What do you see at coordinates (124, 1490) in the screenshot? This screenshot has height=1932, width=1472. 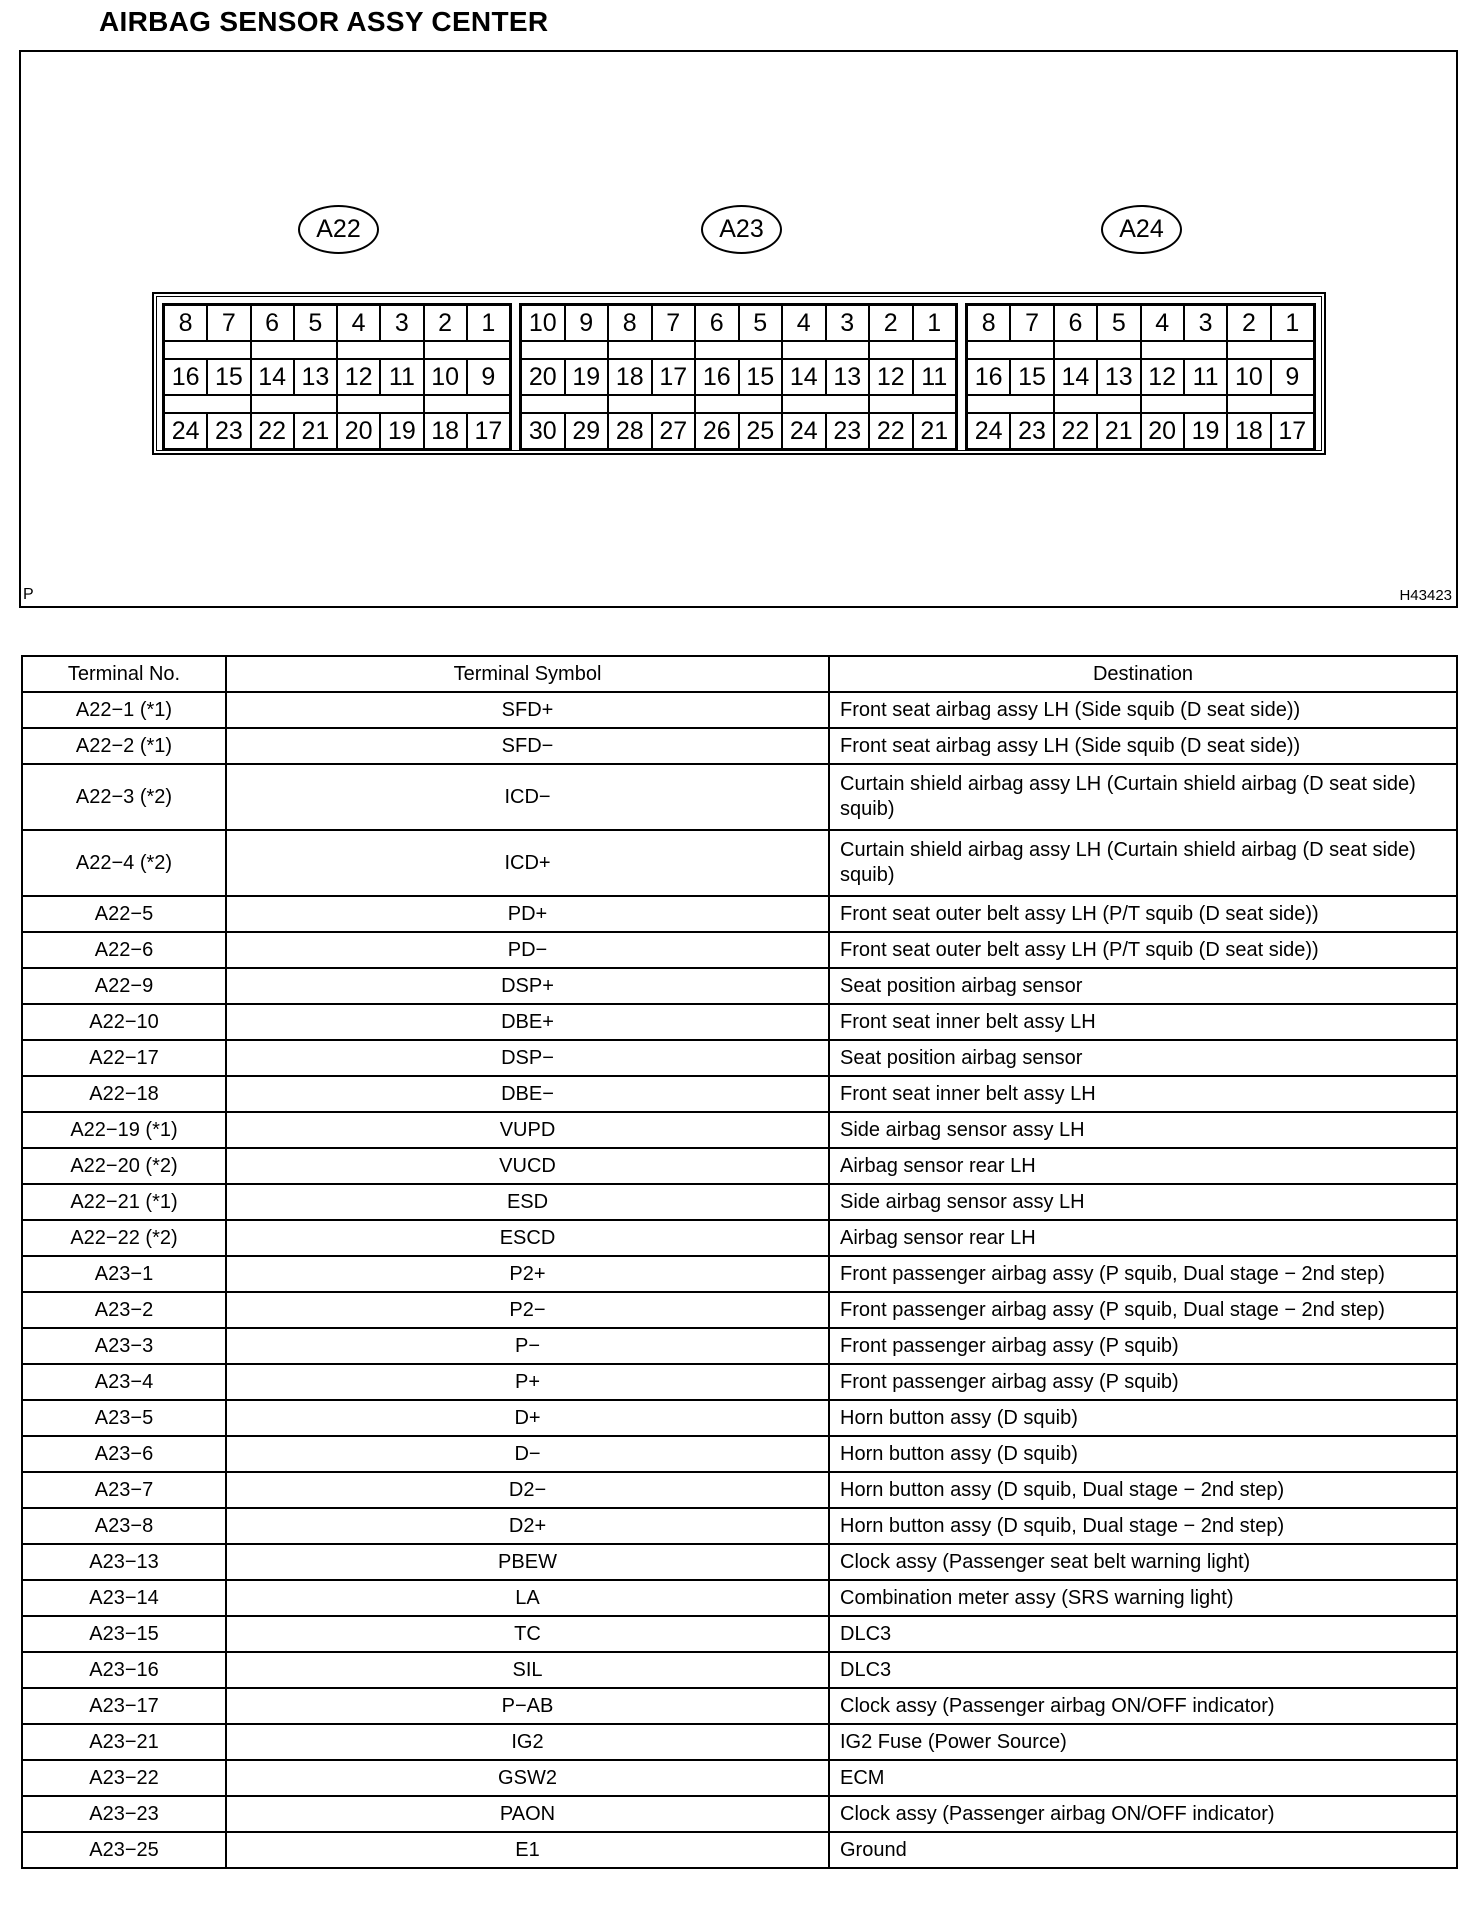 I see `terminal-no-cell: A23−7` at bounding box center [124, 1490].